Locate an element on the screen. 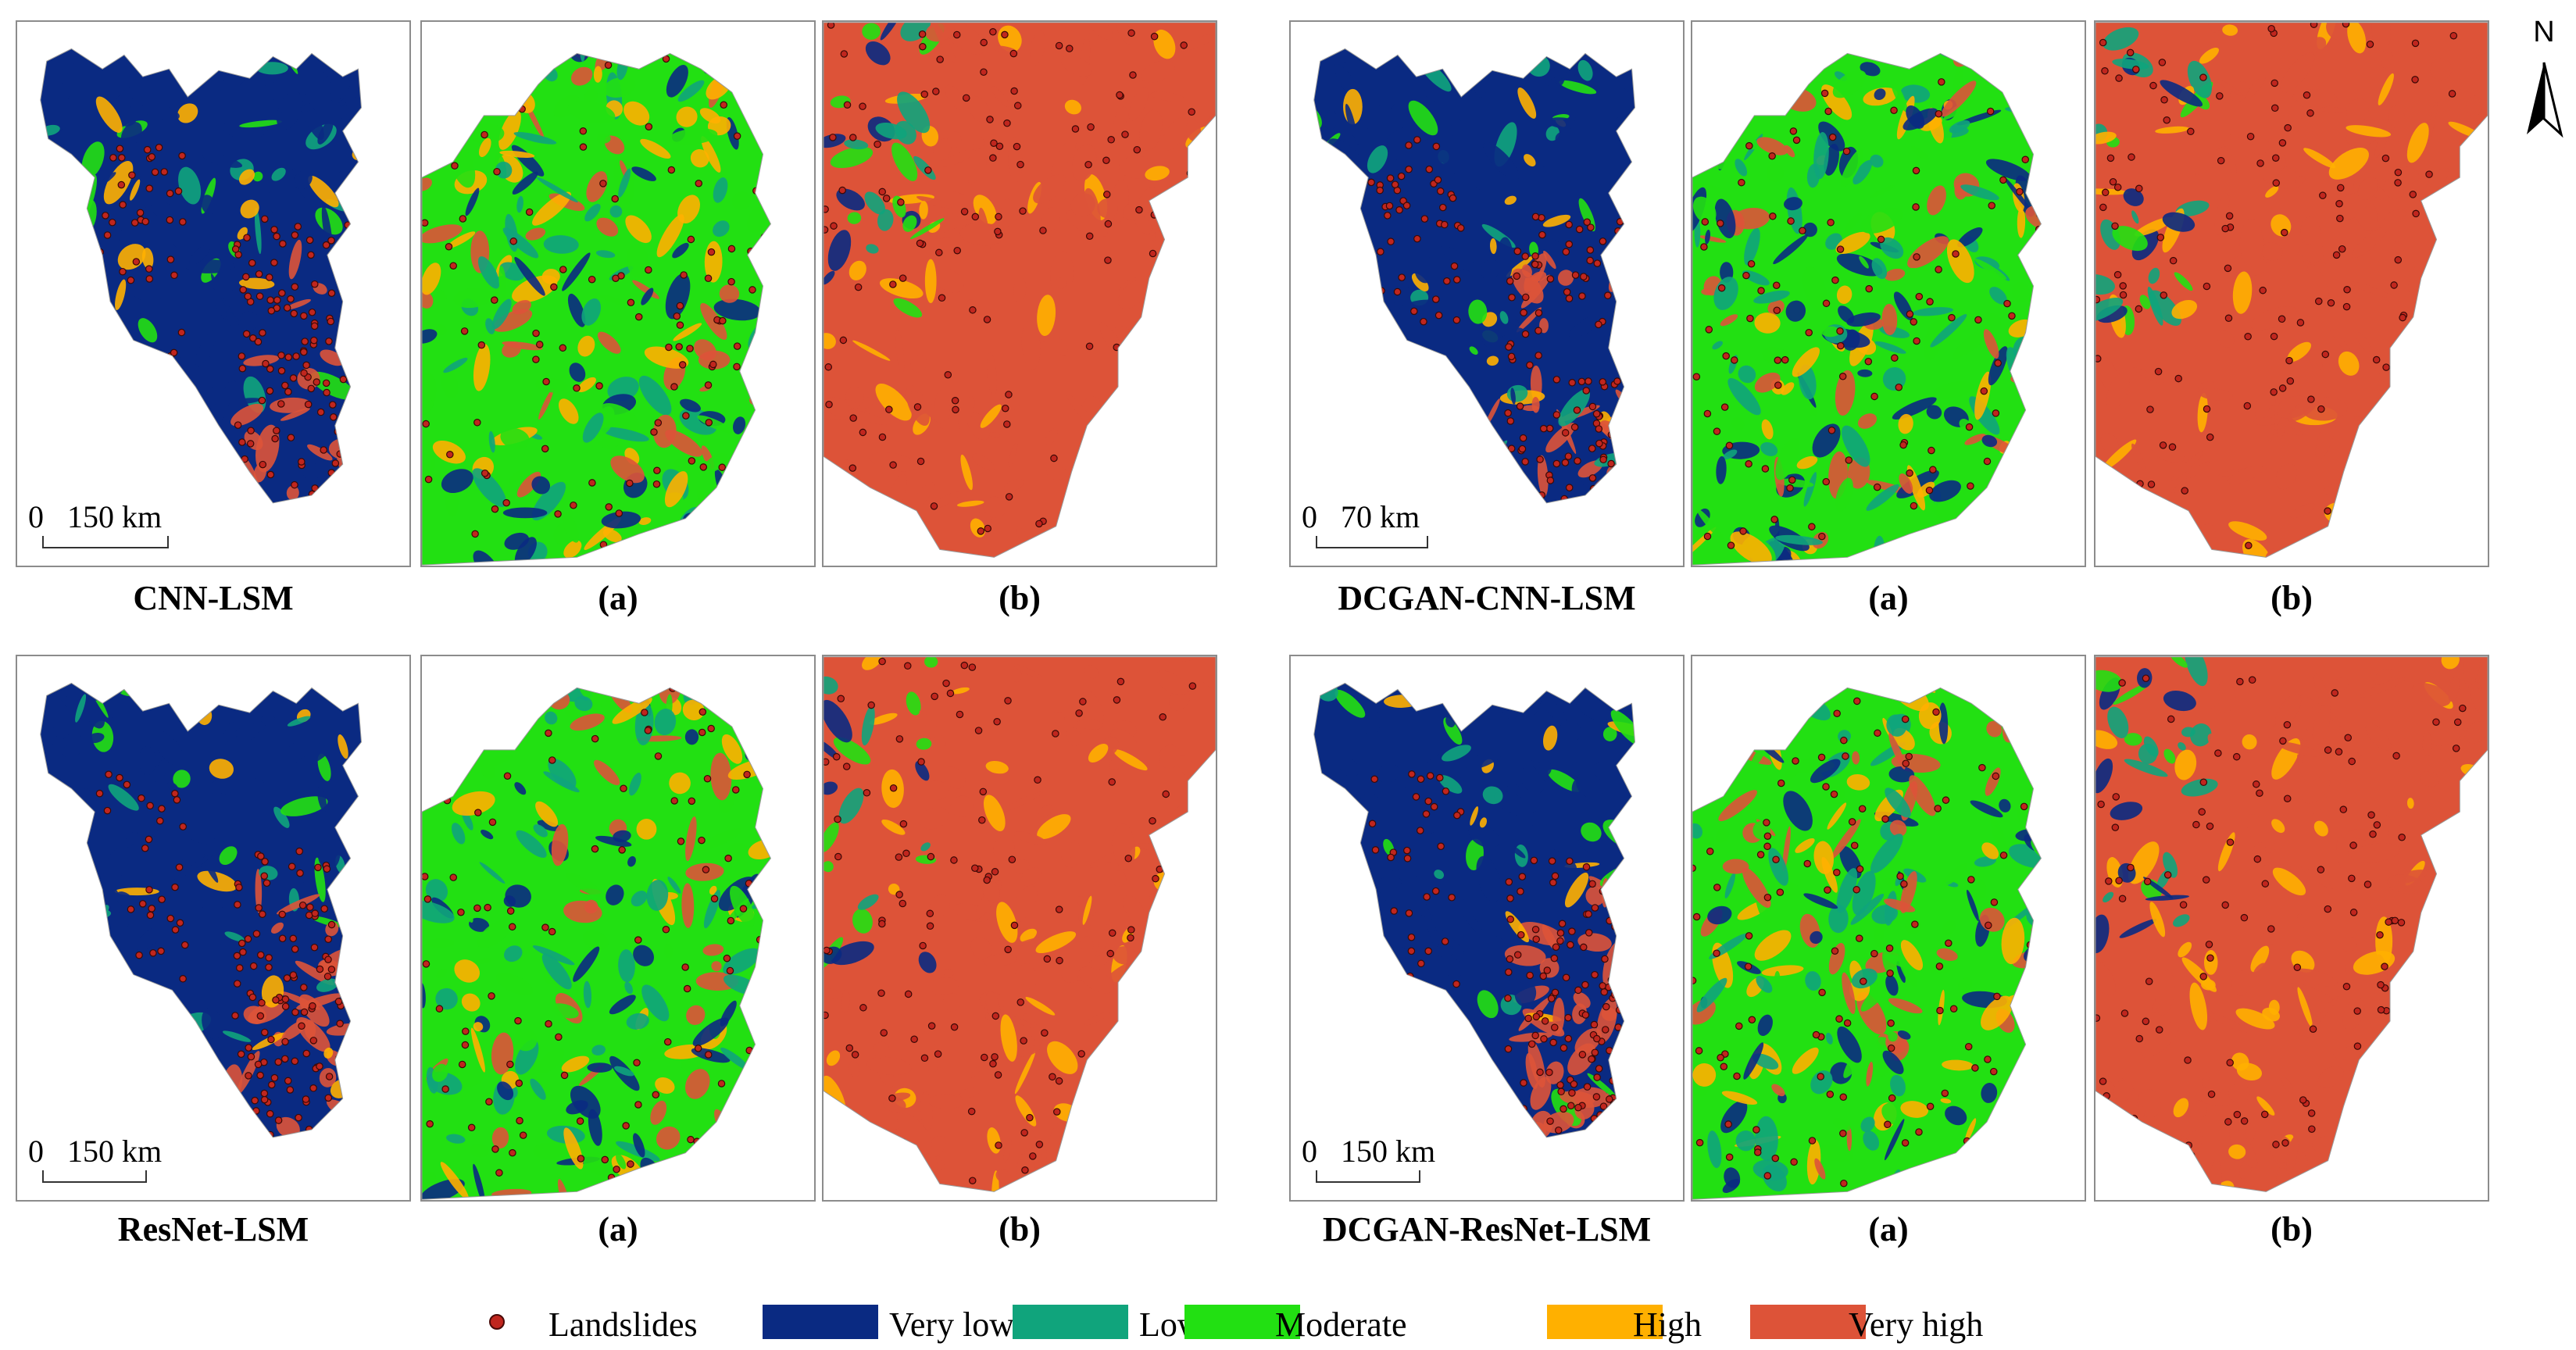 The image size is (2576, 1350). model-caption: DCGAN-ResNet-LSM is located at coordinates (1487, 1229).